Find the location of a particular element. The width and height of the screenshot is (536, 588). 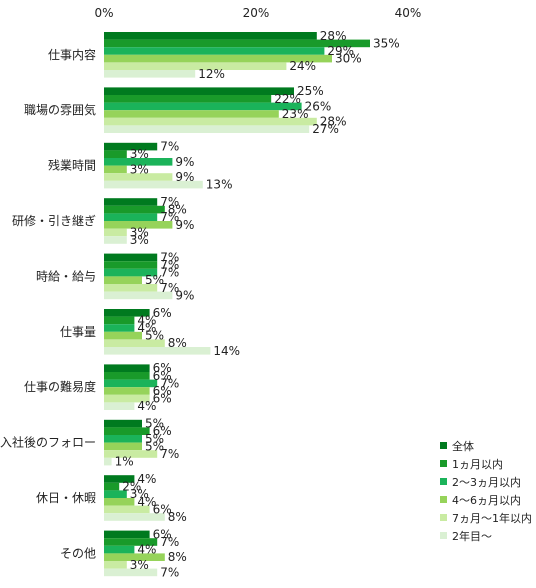

data-label: 30% is located at coordinates (348, 59).